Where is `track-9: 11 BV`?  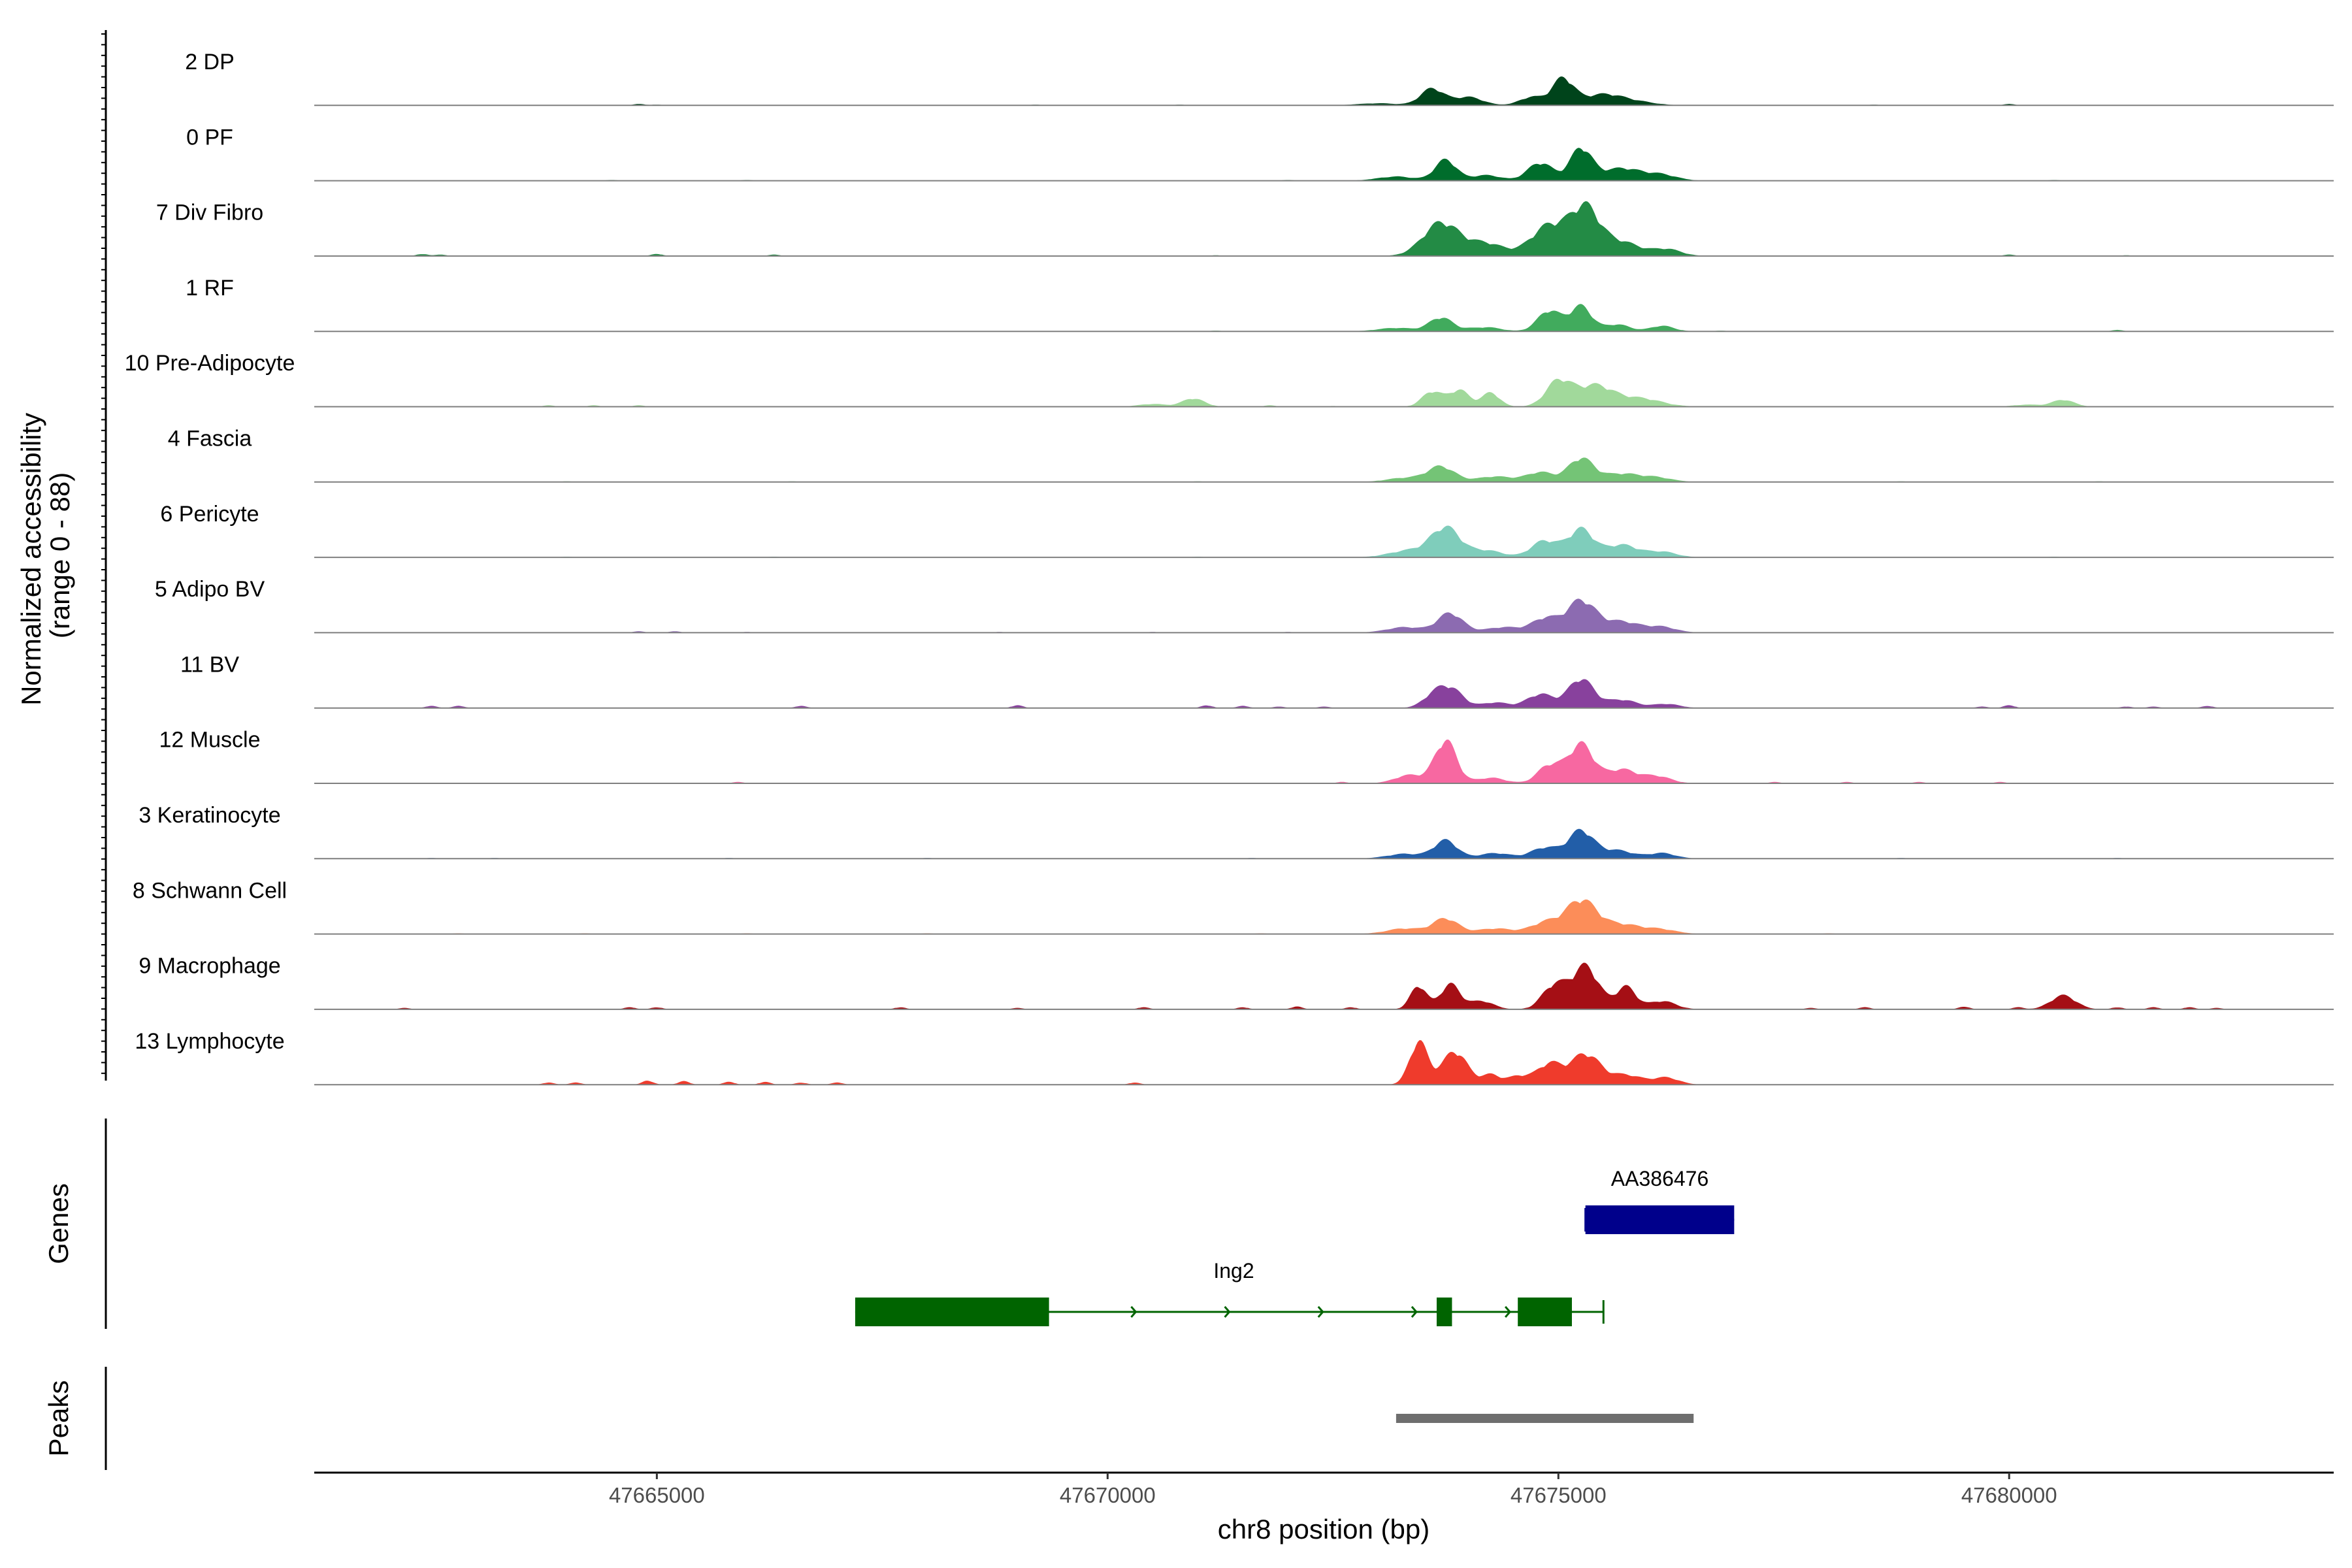 track-9: 11 BV is located at coordinates (1257, 680).